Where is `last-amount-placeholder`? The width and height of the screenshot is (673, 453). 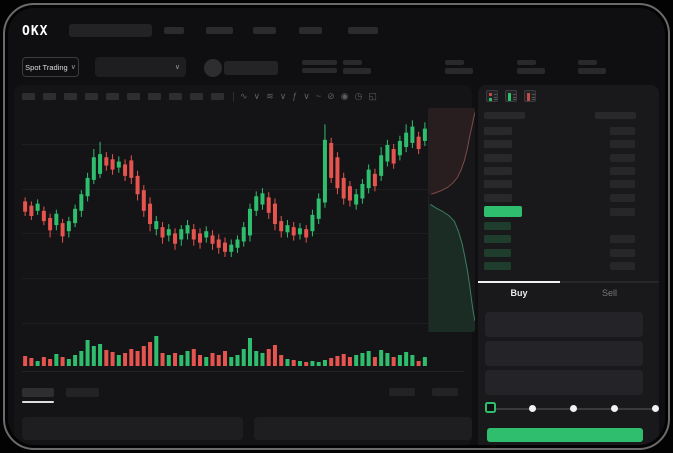
last-amount-placeholder is located at coordinates (622, 212).